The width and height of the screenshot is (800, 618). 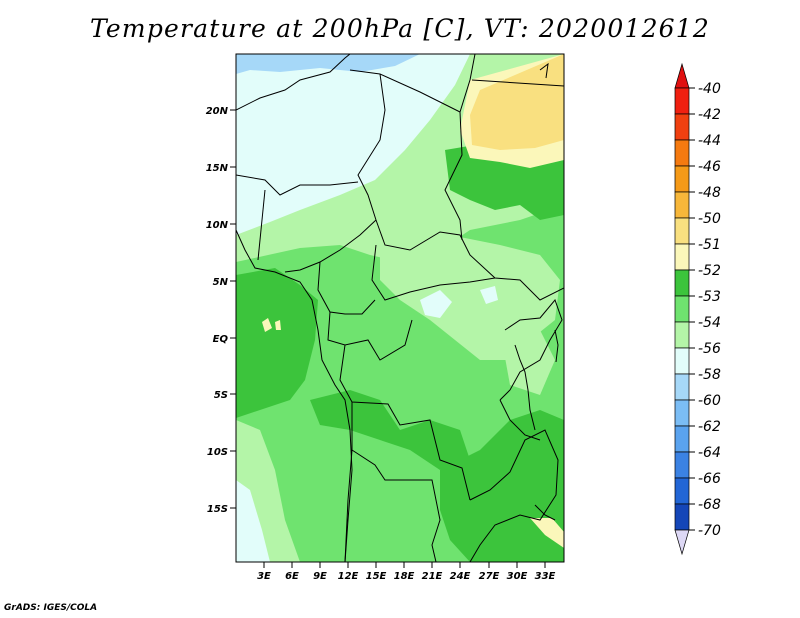 What do you see at coordinates (709, 115) in the screenshot?
I see `colorbar-label: -42` at bounding box center [709, 115].